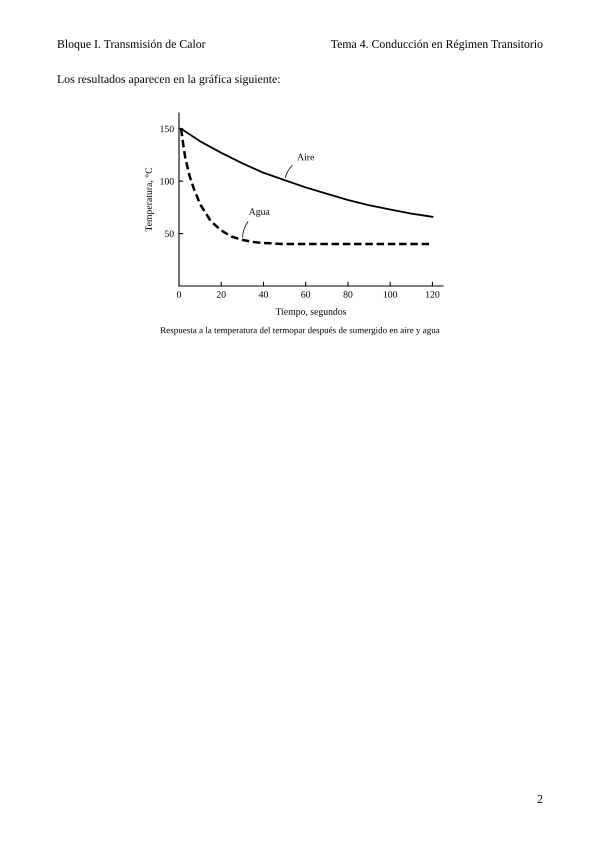  Describe the element at coordinates (433, 294) in the screenshot. I see `x-tick-label: 120` at that location.